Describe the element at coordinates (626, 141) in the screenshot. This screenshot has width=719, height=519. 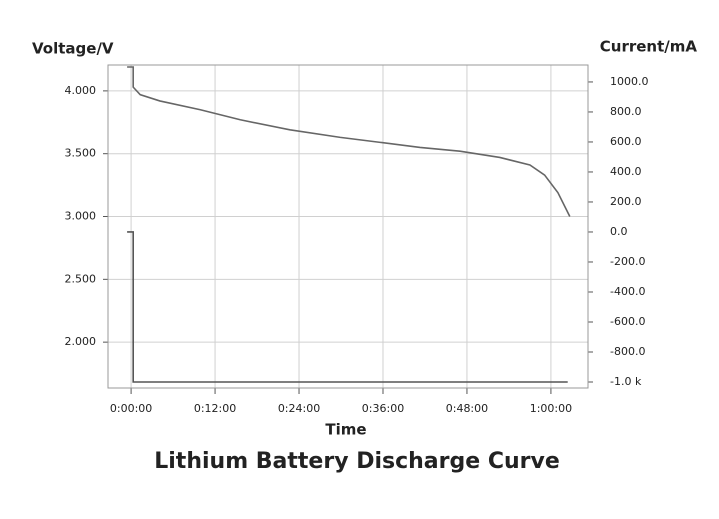
I see `y2-tick-label: 600.0` at that location.